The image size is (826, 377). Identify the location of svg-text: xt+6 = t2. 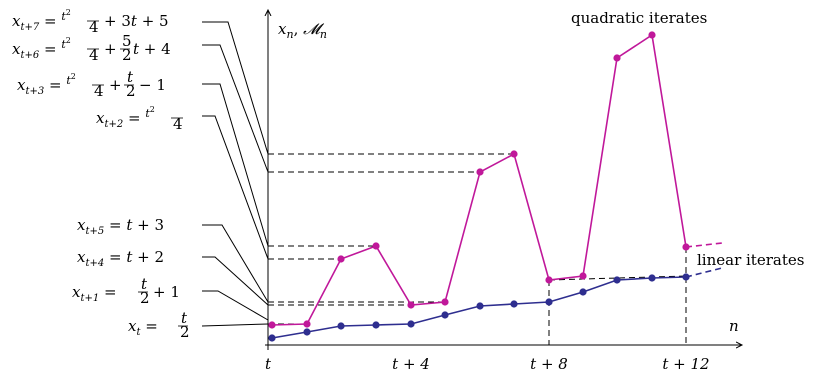
(41, 48).